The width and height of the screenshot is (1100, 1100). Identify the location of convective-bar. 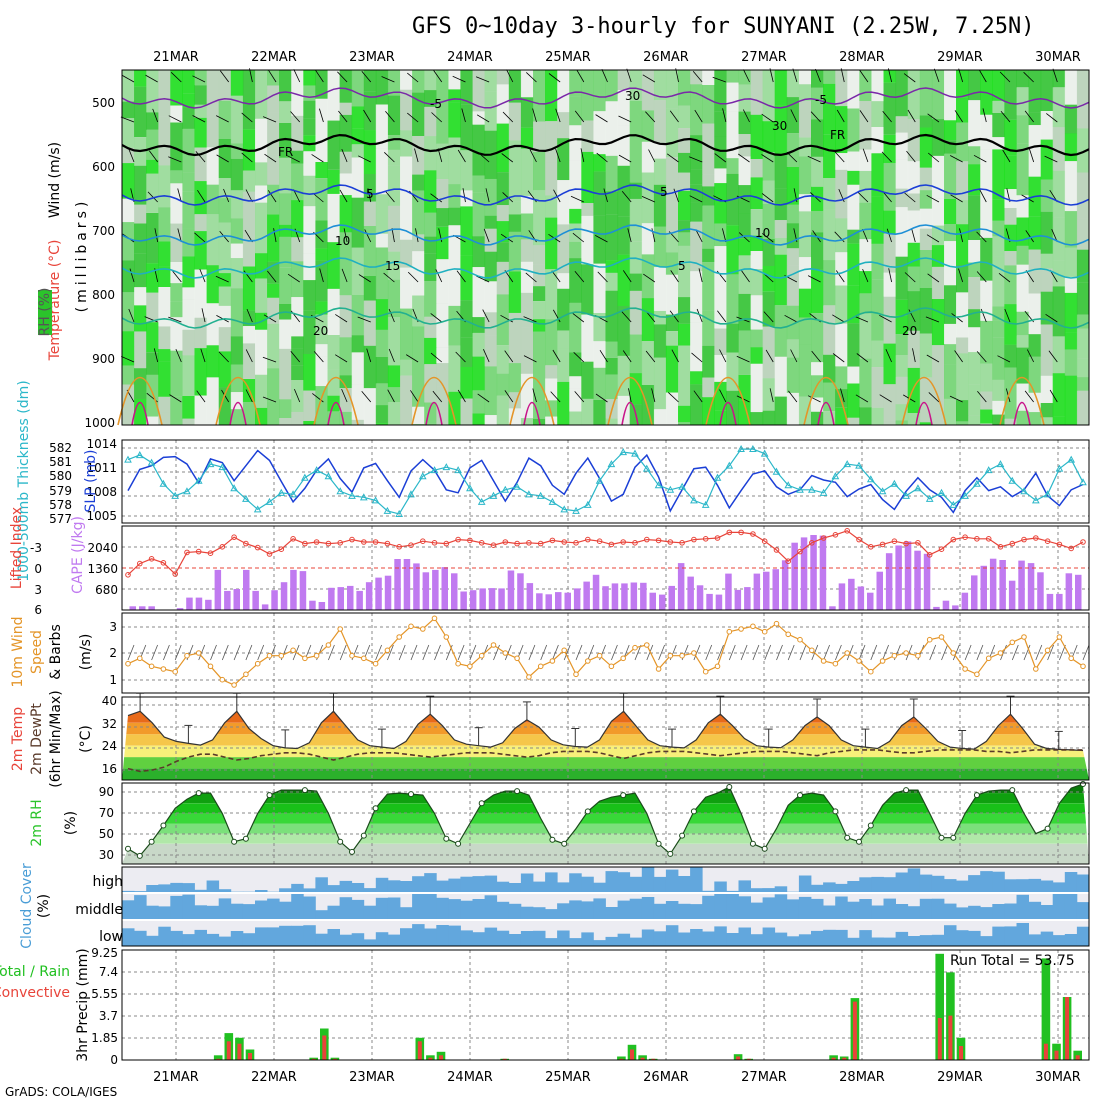
(844, 1058).